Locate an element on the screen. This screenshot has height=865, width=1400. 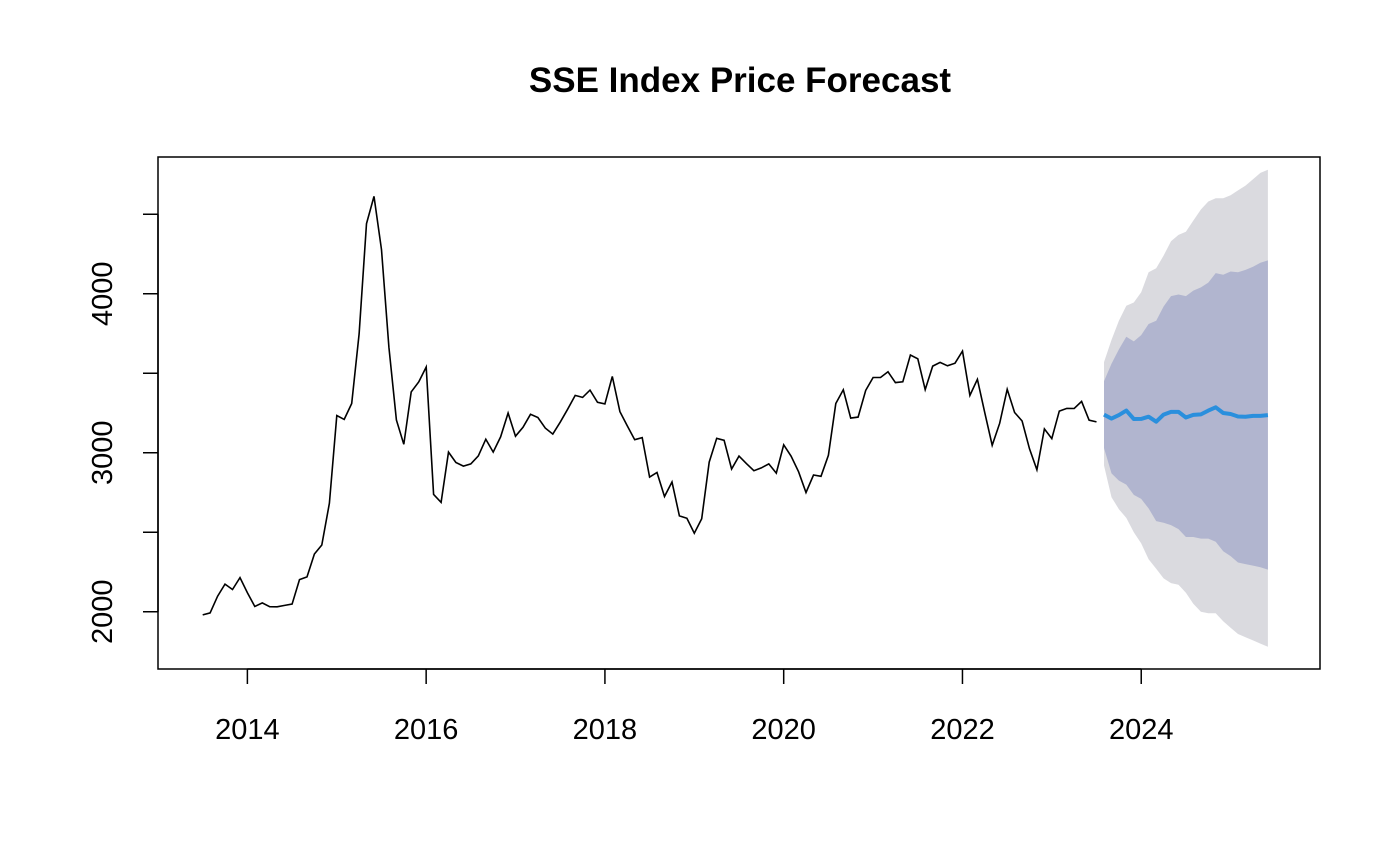
x-tick-label: 2016 is located at coordinates (426, 730).